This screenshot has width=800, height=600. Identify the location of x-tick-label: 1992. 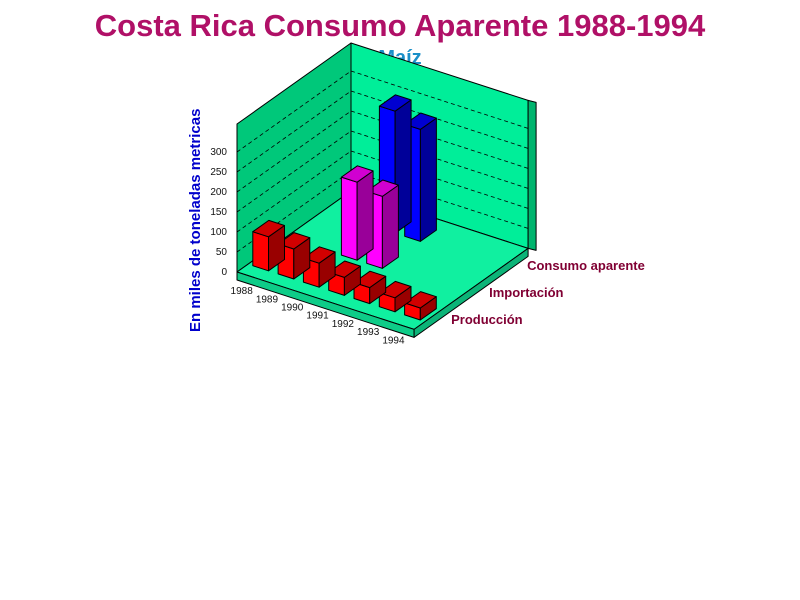
(343, 324).